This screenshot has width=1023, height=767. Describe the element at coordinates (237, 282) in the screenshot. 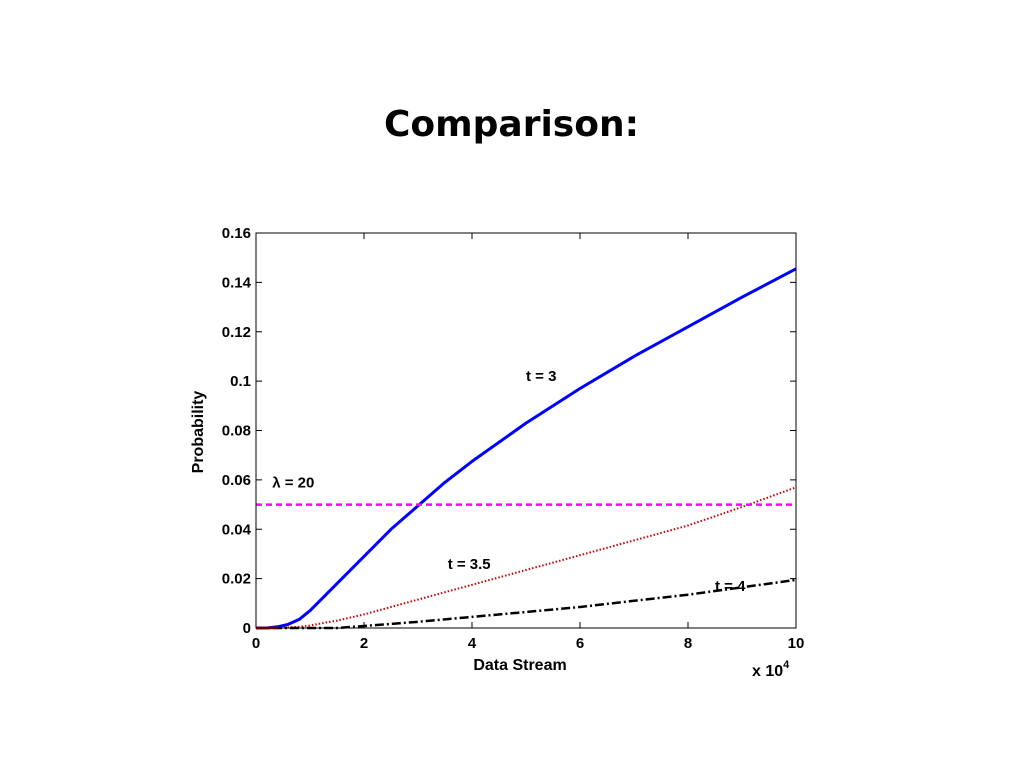

I see `y-tick-label: 0.14` at that location.